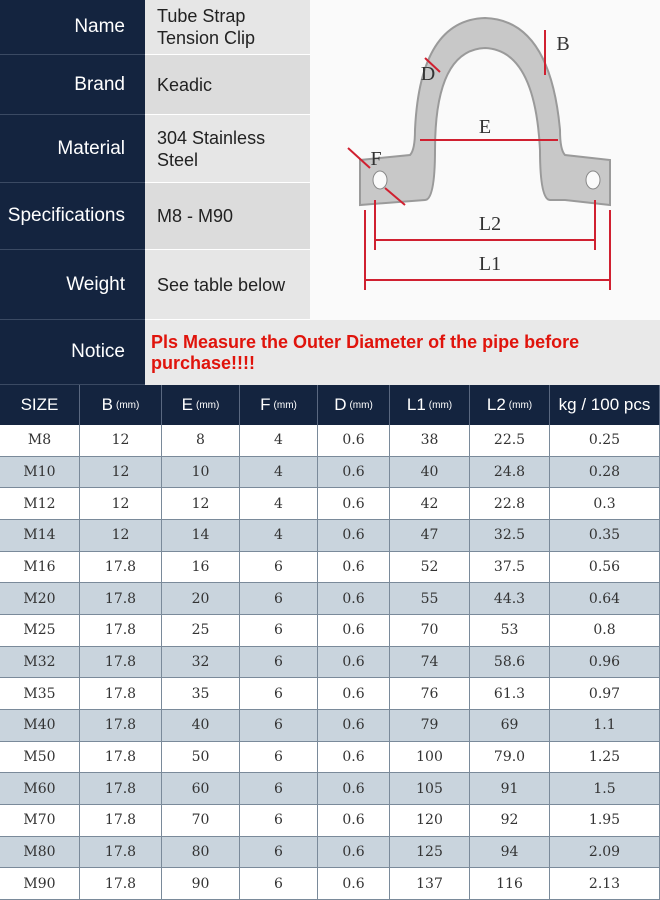 The image size is (660, 900). Describe the element at coordinates (430, 726) in the screenshot. I see `table-cell: 79` at that location.